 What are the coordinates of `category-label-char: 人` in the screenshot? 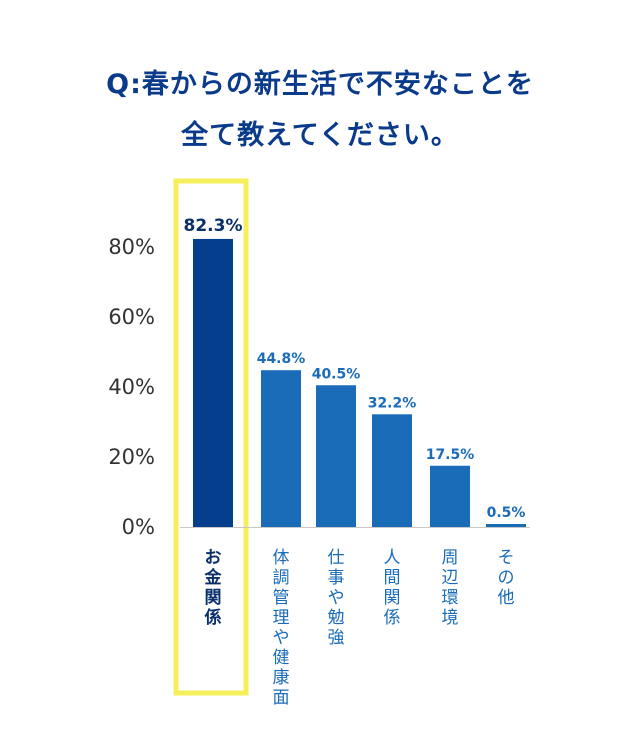 It's located at (392, 558).